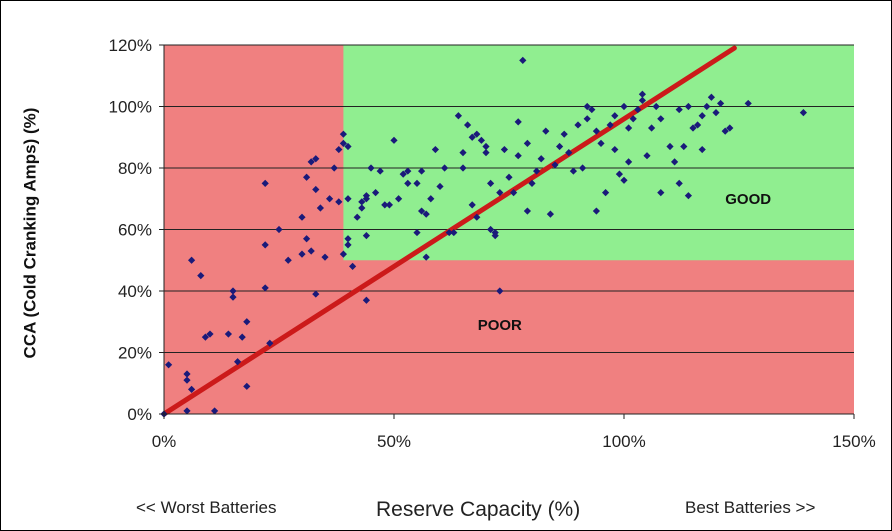  I want to click on region-label-poor: POOR, so click(500, 325).